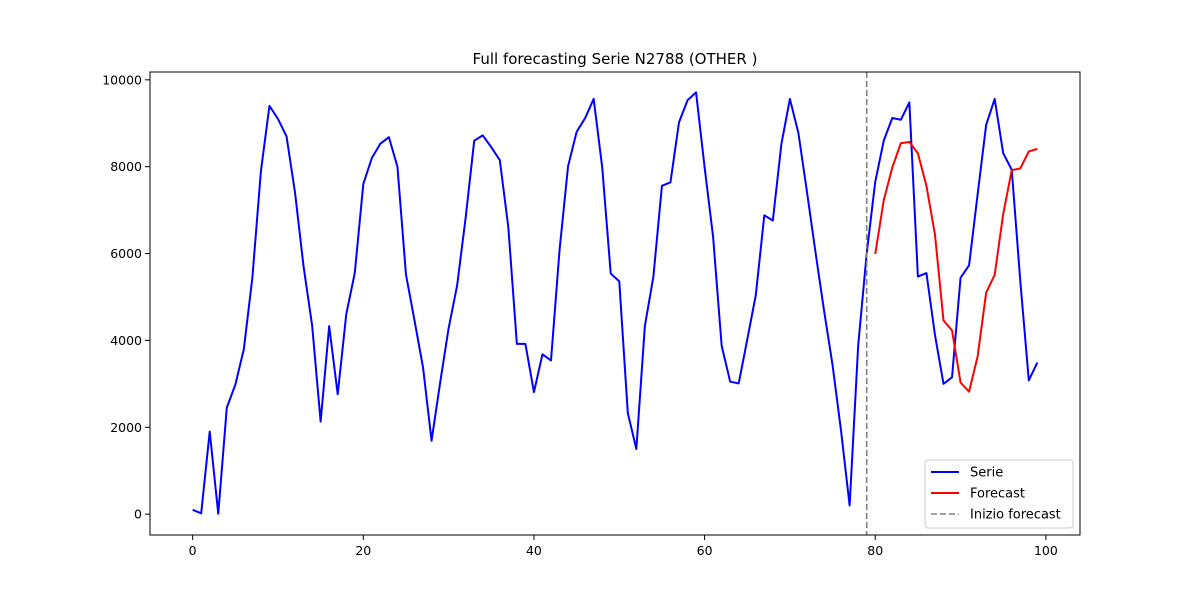 This screenshot has width=1200, height=600. I want to click on x-tick-label: 0, so click(193, 550).